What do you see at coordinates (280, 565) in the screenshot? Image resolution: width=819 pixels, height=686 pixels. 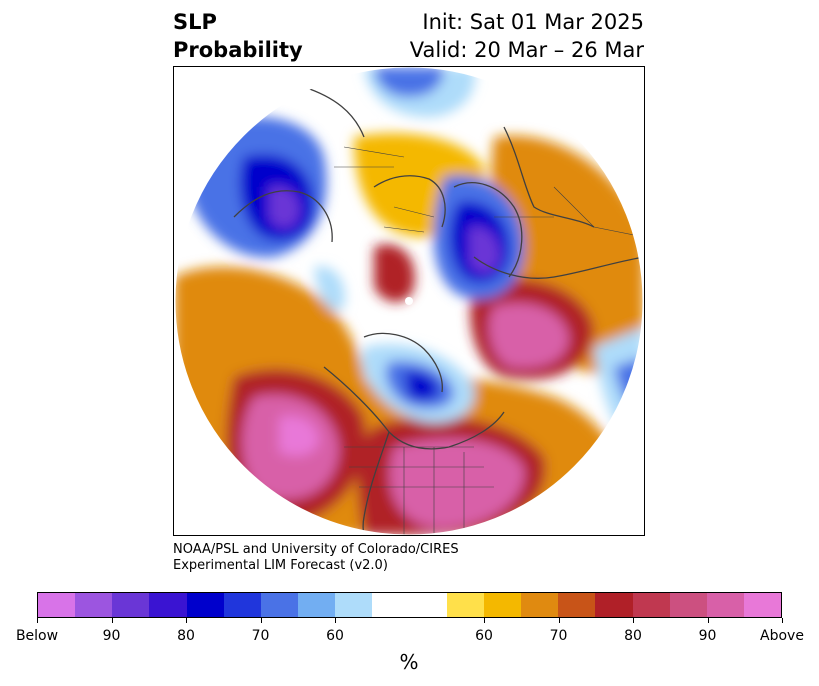 I see `credit-line-2: Experimental LIM Forecast (v2.0)` at bounding box center [280, 565].